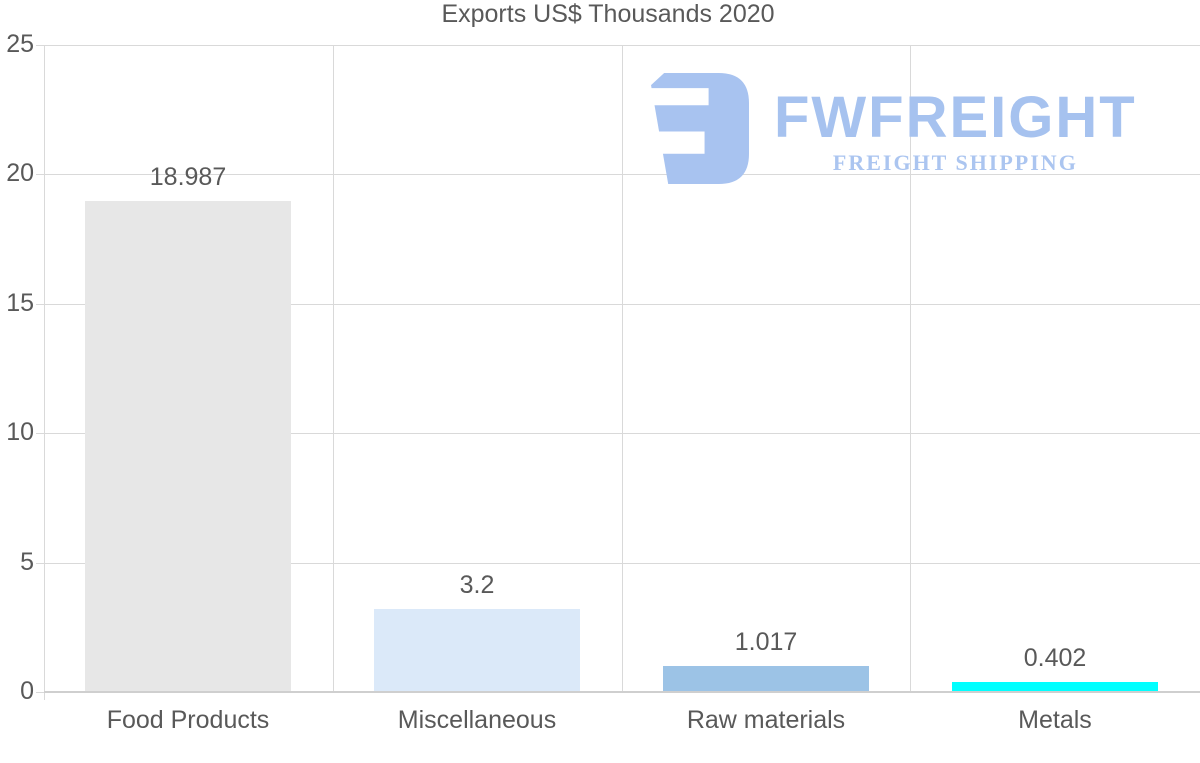 The image size is (1200, 763). I want to click on bar-raw-materials, so click(766, 679).